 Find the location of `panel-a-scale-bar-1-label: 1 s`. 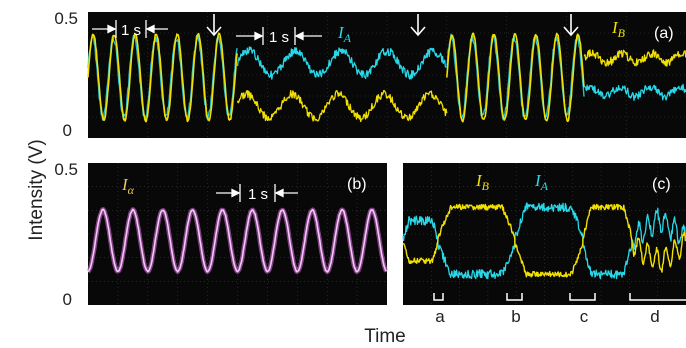

panel-a-scale-bar-1-label: 1 s is located at coordinates (131, 30).